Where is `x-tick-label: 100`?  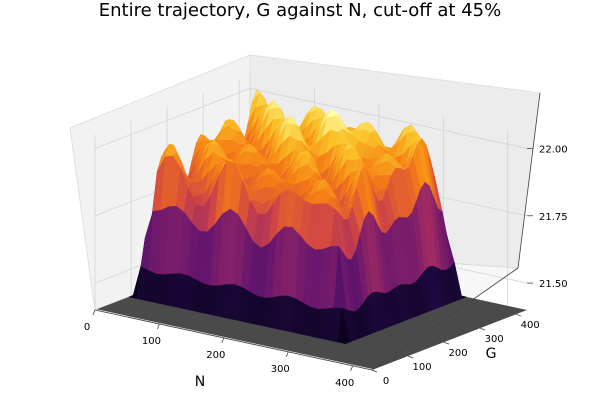
x-tick-label: 100 is located at coordinates (151, 341).